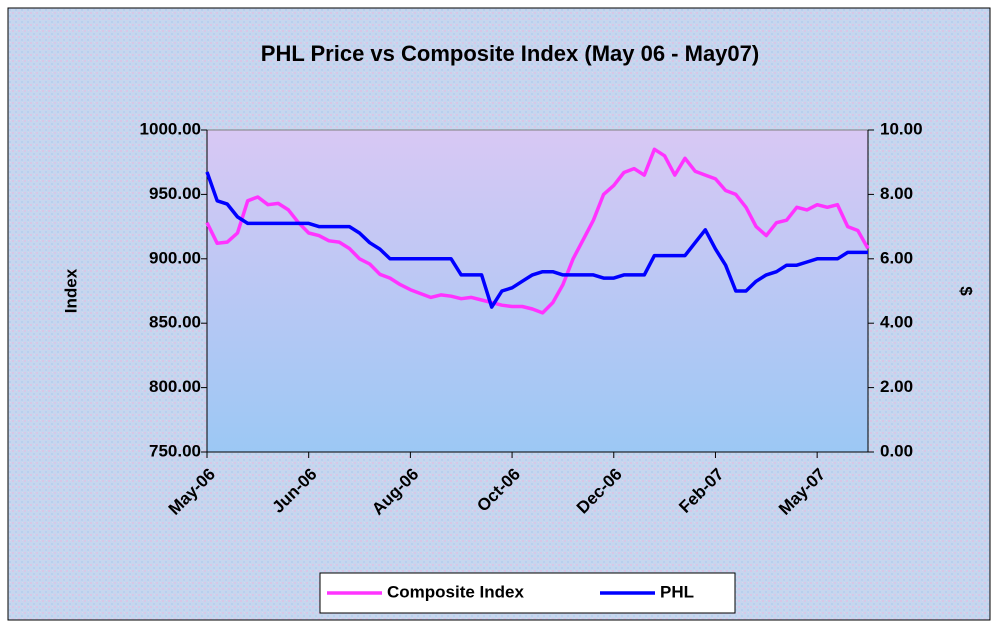 This screenshot has height=628, width=1000. Describe the element at coordinates (175, 386) in the screenshot. I see `y-tick-label: 800.00` at that location.